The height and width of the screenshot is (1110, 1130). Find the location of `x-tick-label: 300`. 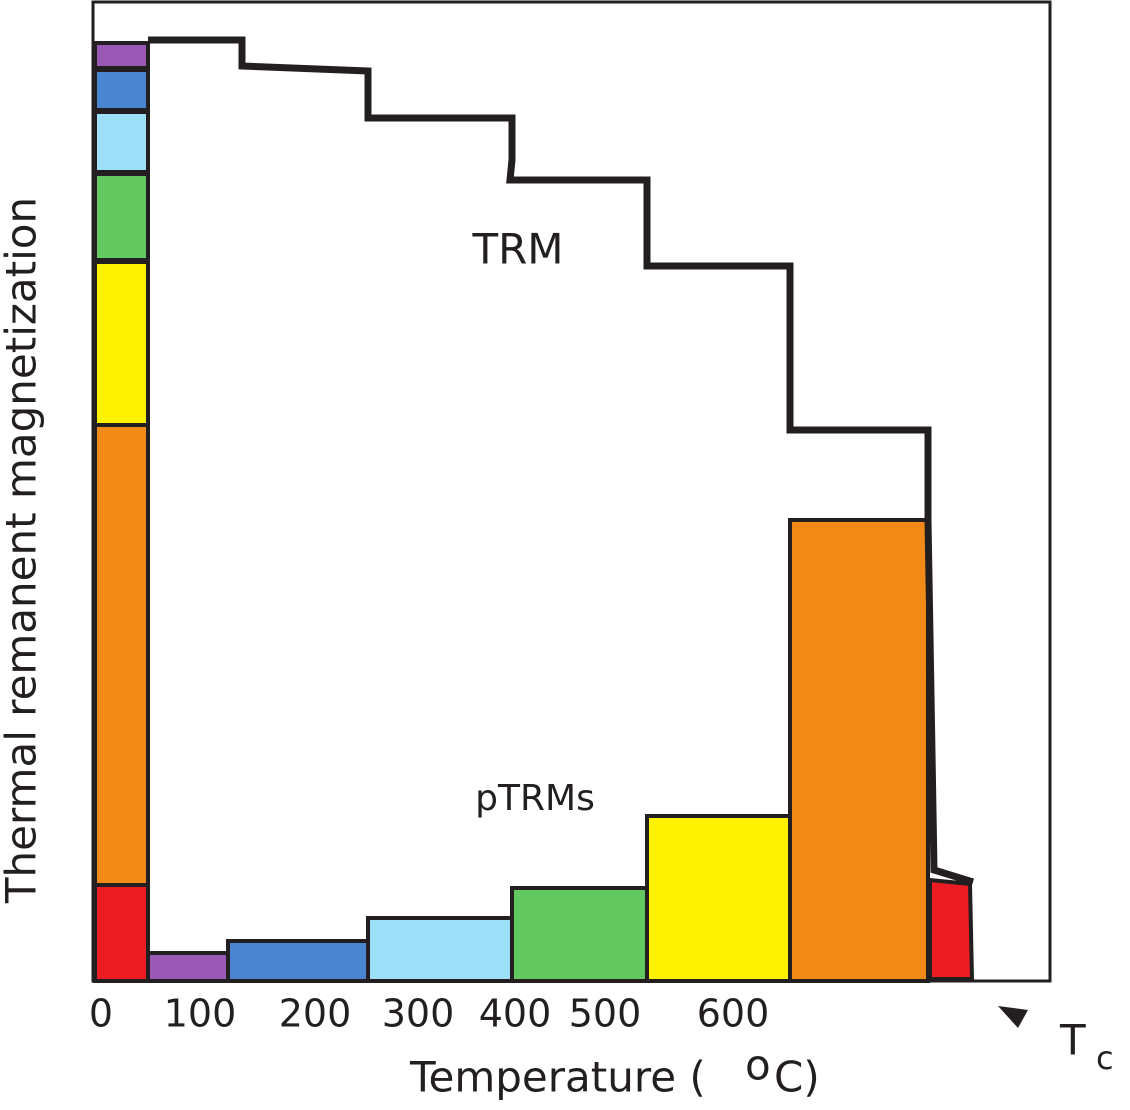

x-tick-label: 300 is located at coordinates (418, 1014).